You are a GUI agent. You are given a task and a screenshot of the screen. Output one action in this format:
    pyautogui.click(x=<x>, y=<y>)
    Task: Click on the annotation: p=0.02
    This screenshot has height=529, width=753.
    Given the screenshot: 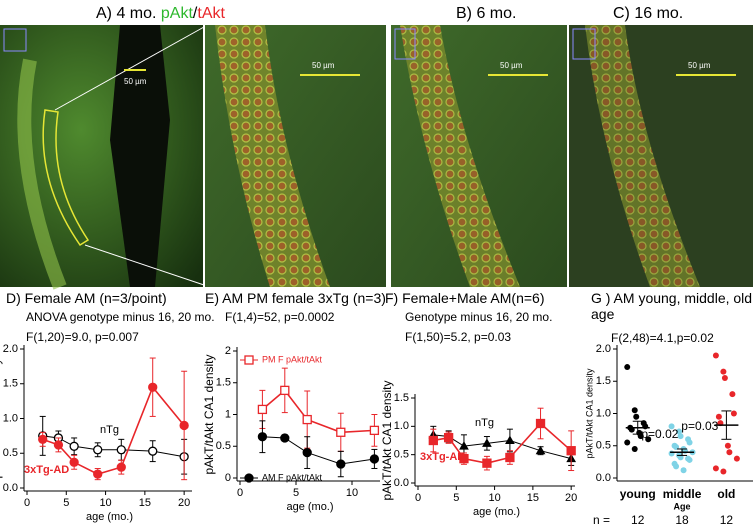 What is the action you would take?
    pyautogui.click(x=659, y=434)
    